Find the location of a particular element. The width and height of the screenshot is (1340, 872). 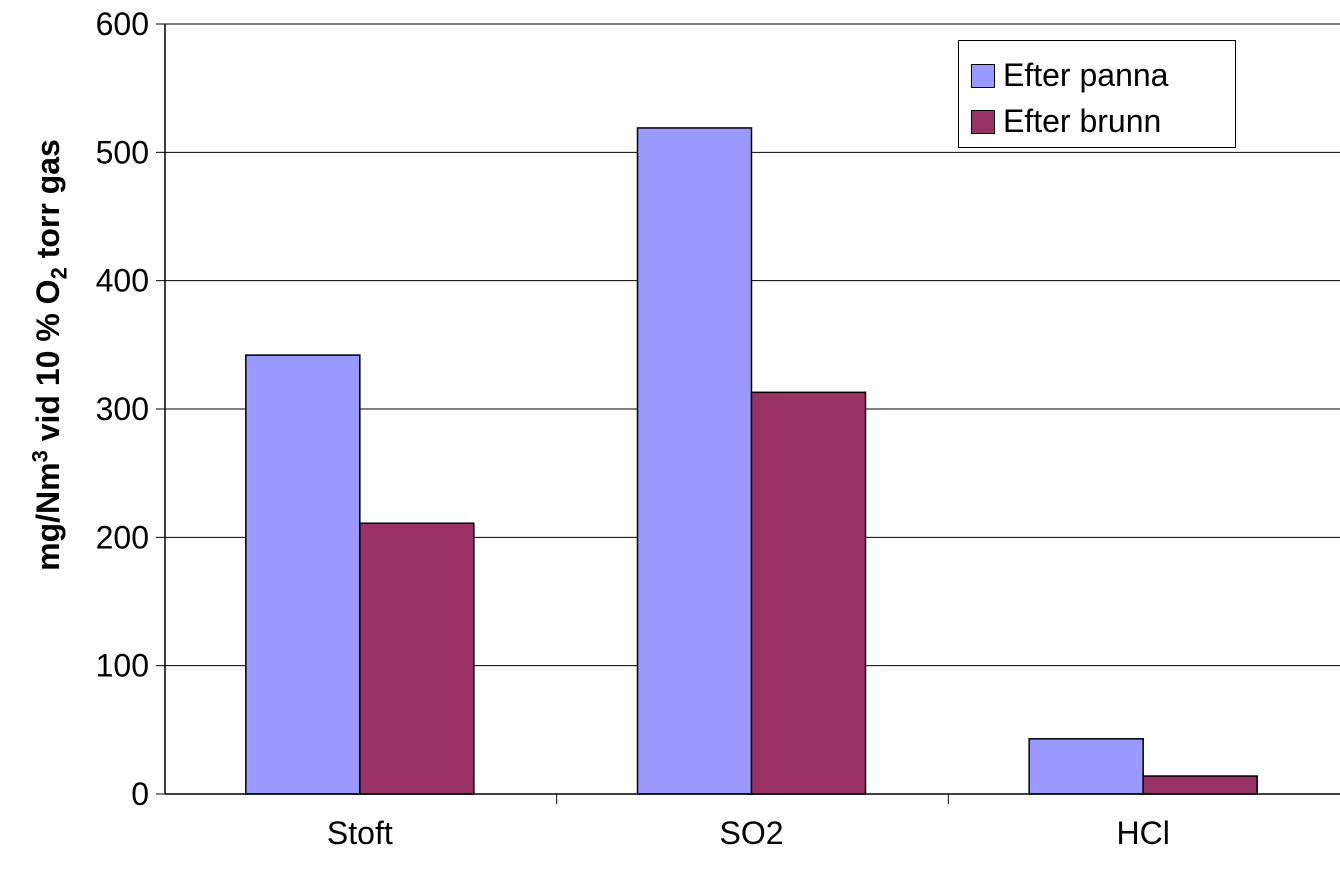

x-tick-label: Stoft is located at coordinates (360, 833).